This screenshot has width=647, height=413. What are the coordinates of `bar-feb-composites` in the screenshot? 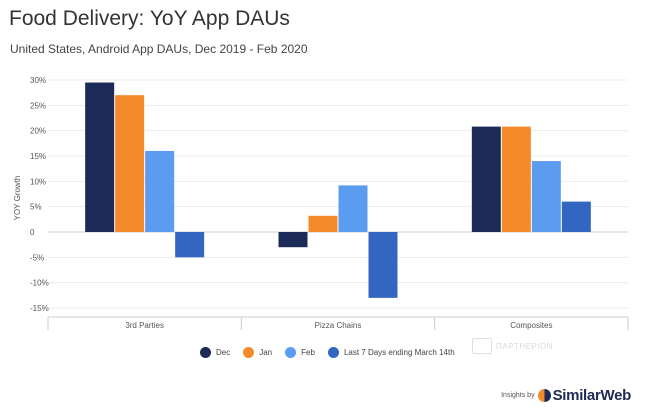 It's located at (546, 196).